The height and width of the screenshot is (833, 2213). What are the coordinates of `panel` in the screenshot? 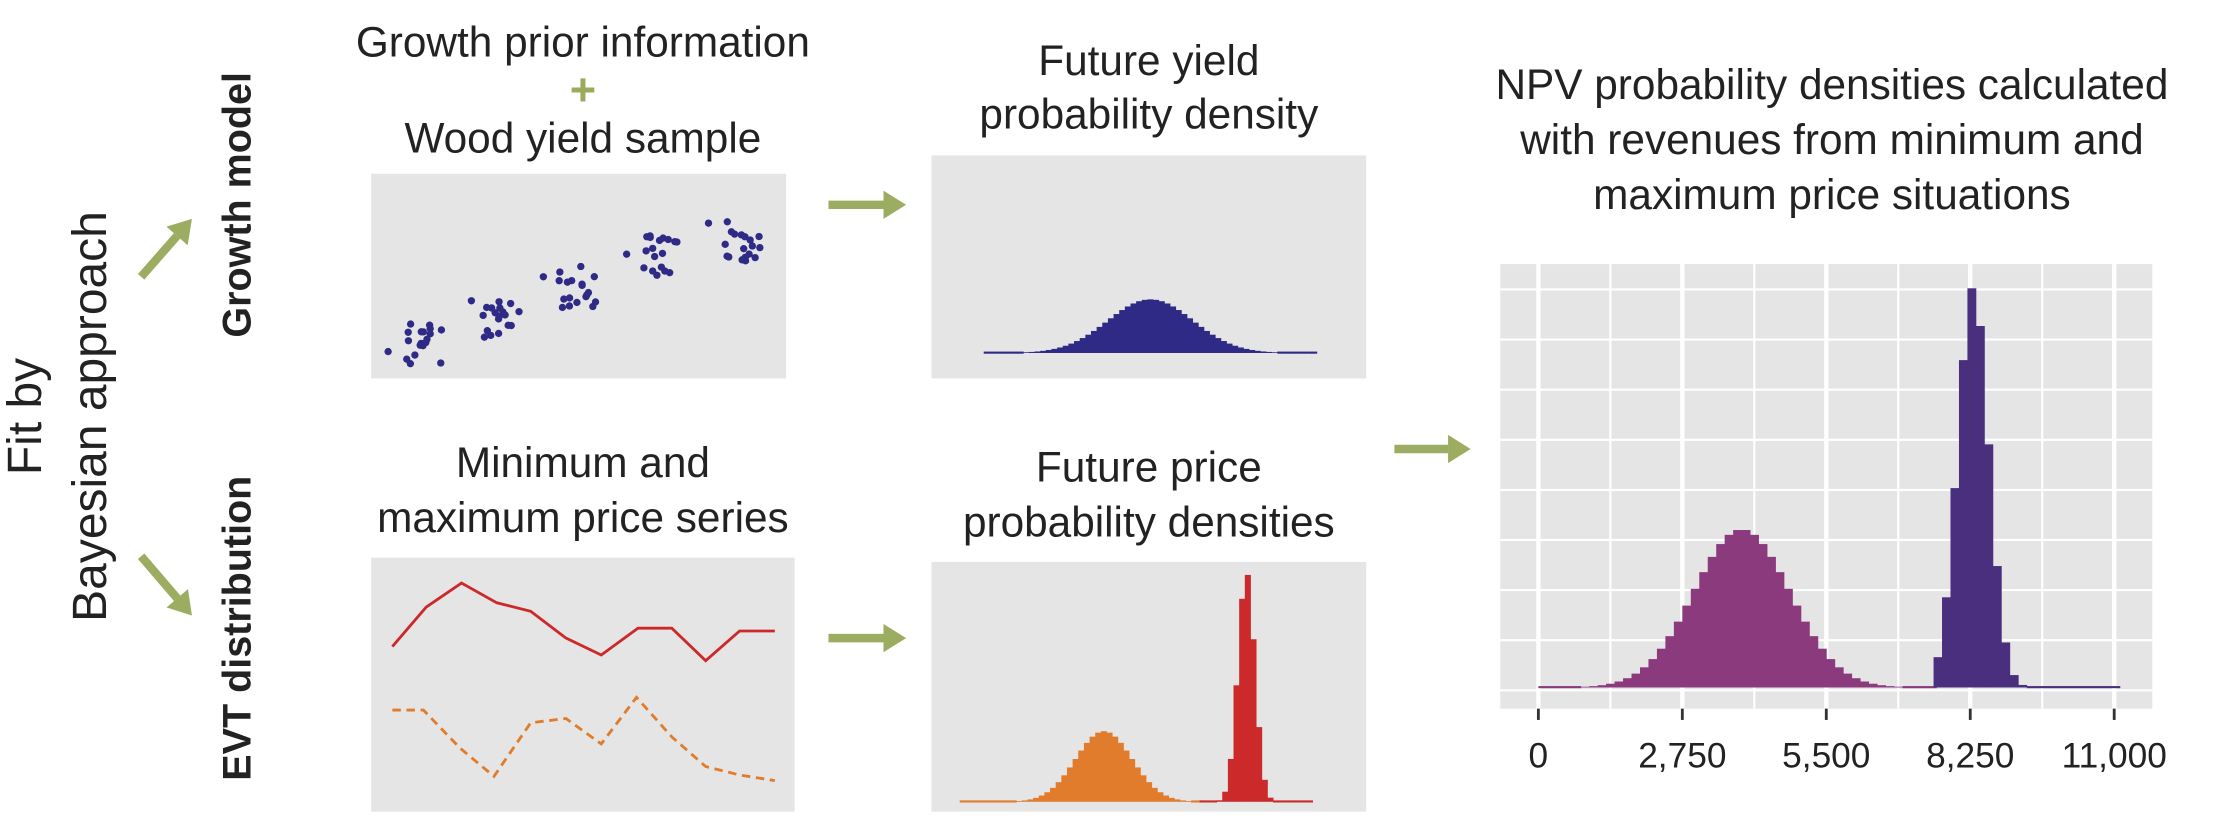 It's located at (583, 684).